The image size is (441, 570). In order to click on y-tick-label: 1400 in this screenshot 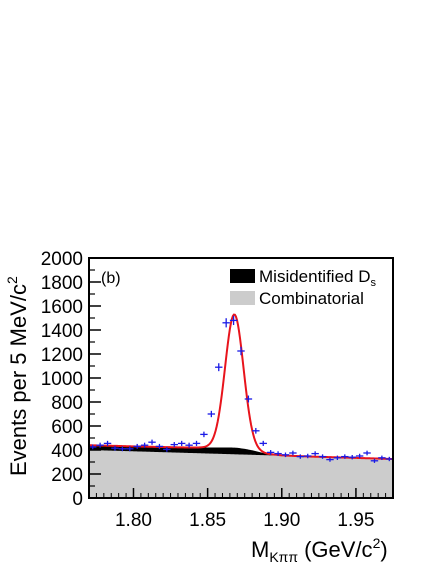, I will do `click(62, 331)`.